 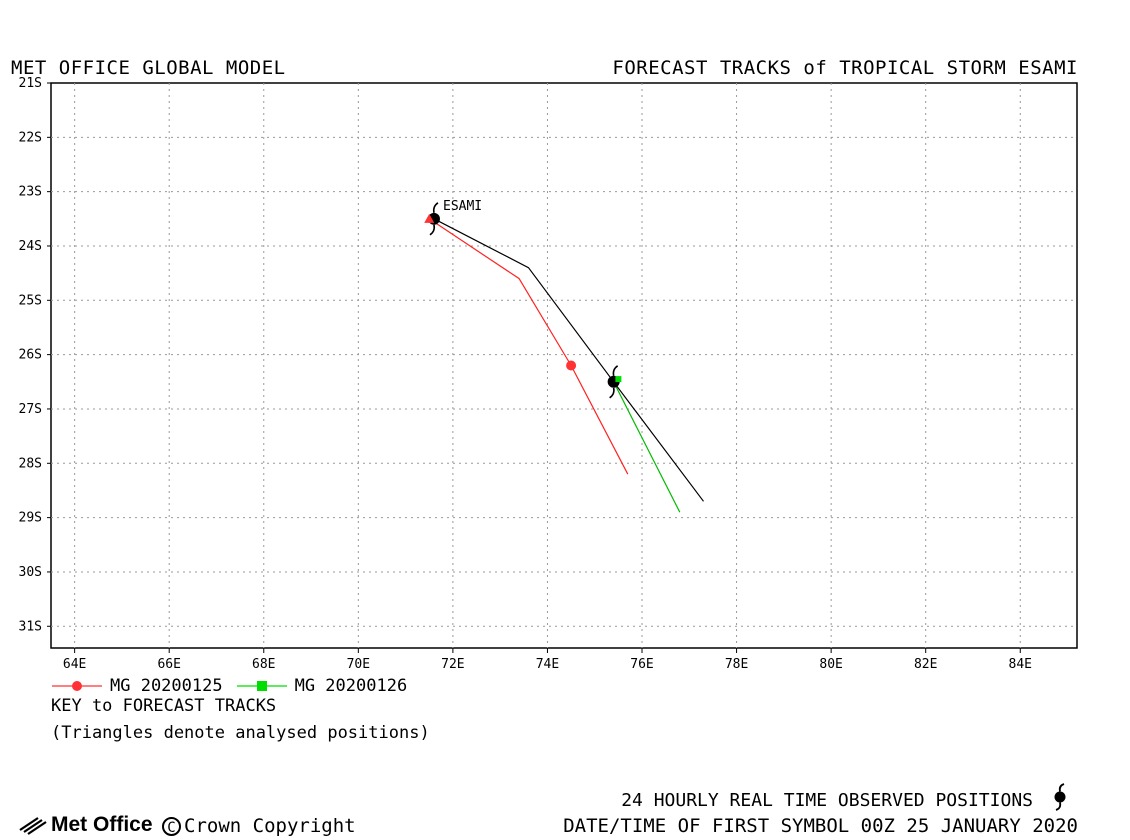 What do you see at coordinates (30, 626) in the screenshot?
I see `tick-label-lat: 31S` at bounding box center [30, 626].